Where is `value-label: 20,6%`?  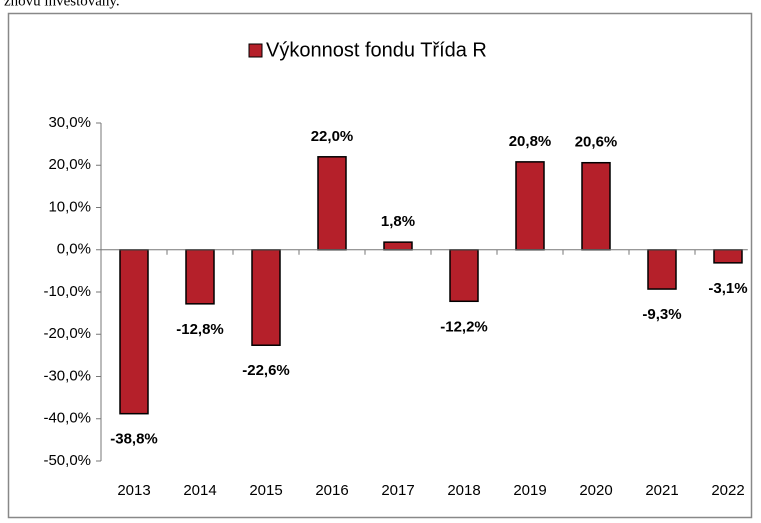
value-label: 20,6% is located at coordinates (596, 142).